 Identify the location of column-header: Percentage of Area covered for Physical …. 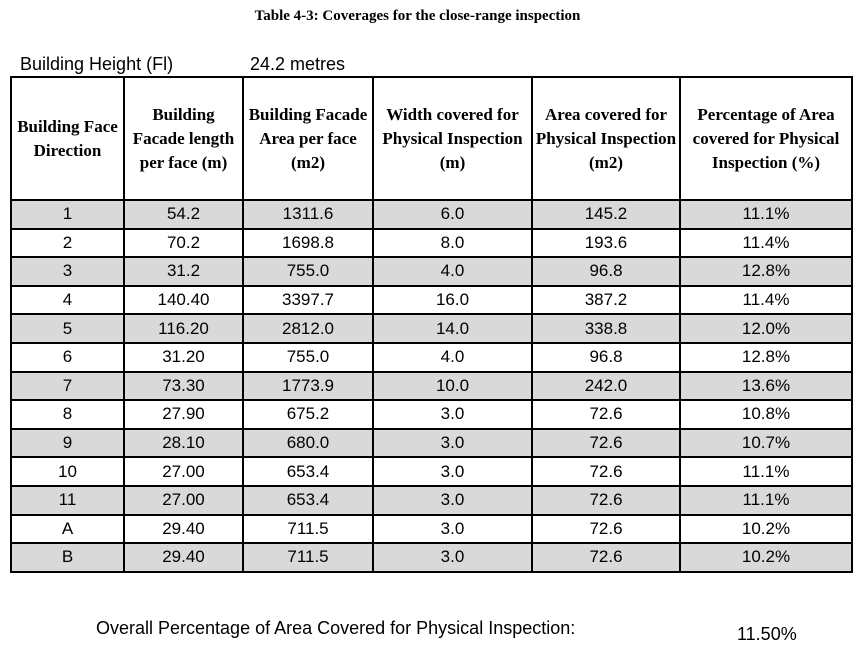
(766, 138).